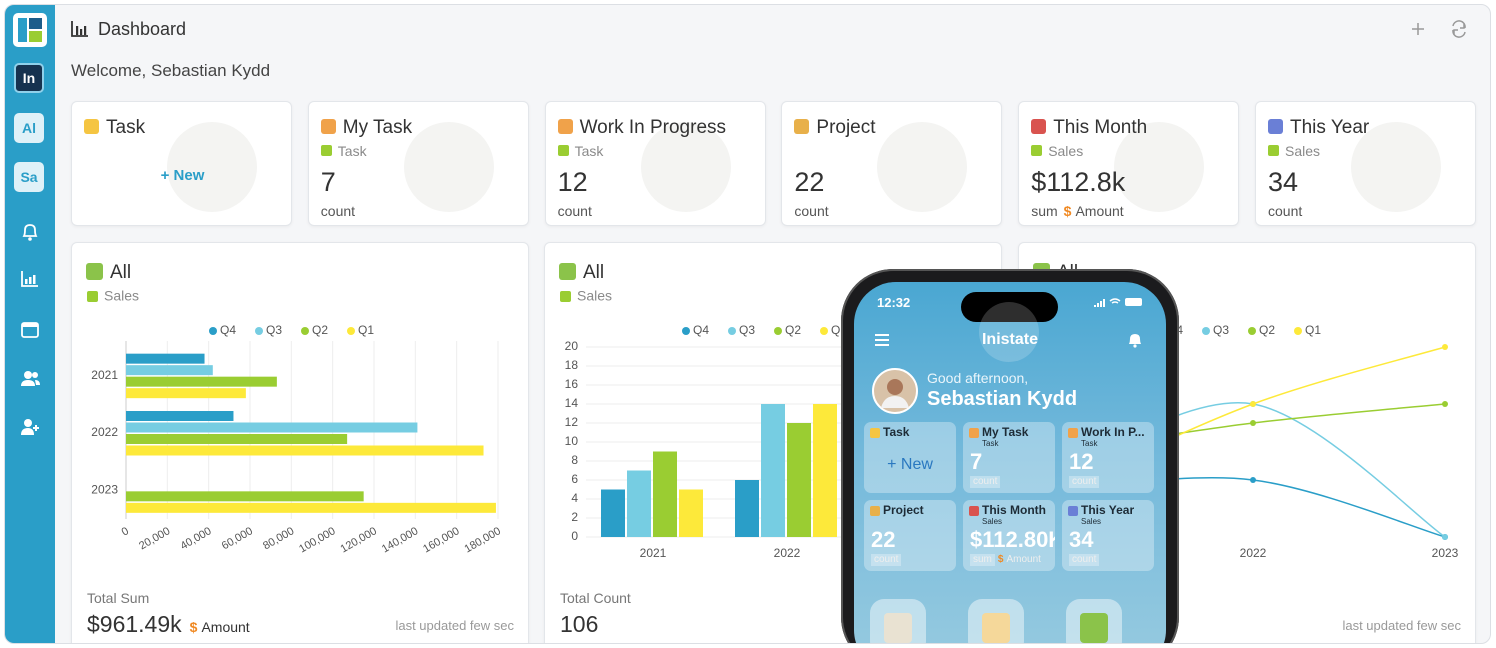 This screenshot has width=1496, height=648. Describe the element at coordinates (377, 127) in the screenshot. I see `card-title: My Task` at that location.